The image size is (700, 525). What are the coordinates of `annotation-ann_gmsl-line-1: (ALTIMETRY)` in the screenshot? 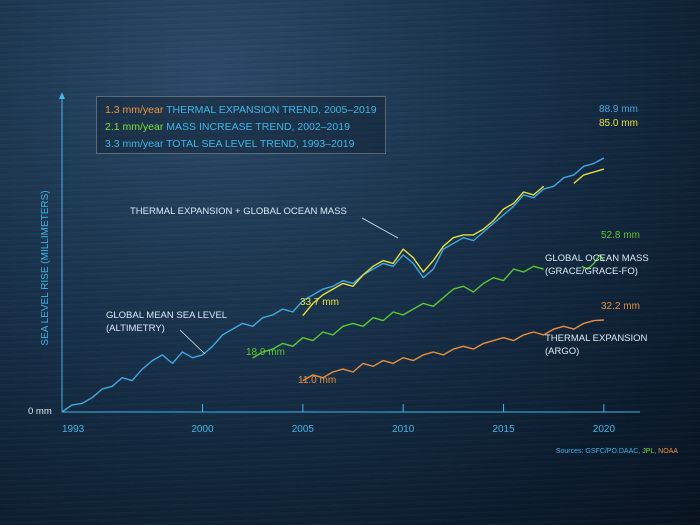 It's located at (135, 328).